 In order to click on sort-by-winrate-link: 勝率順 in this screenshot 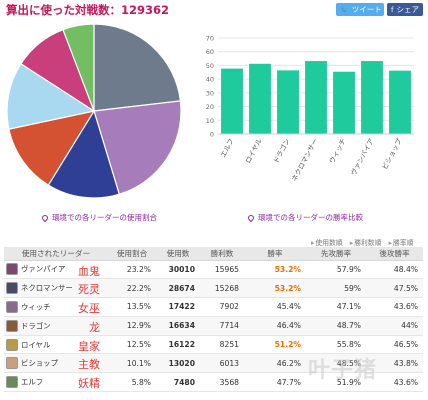, I will do `click(401, 243)`.